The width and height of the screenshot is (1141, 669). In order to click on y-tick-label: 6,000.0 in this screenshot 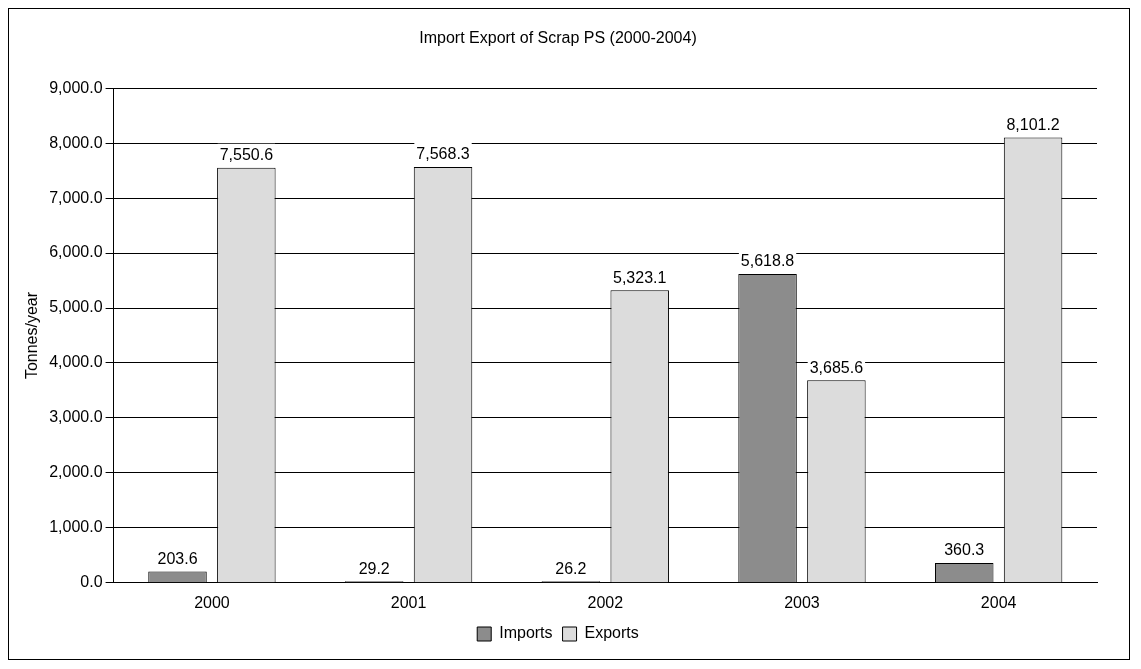, I will do `click(76, 252)`.